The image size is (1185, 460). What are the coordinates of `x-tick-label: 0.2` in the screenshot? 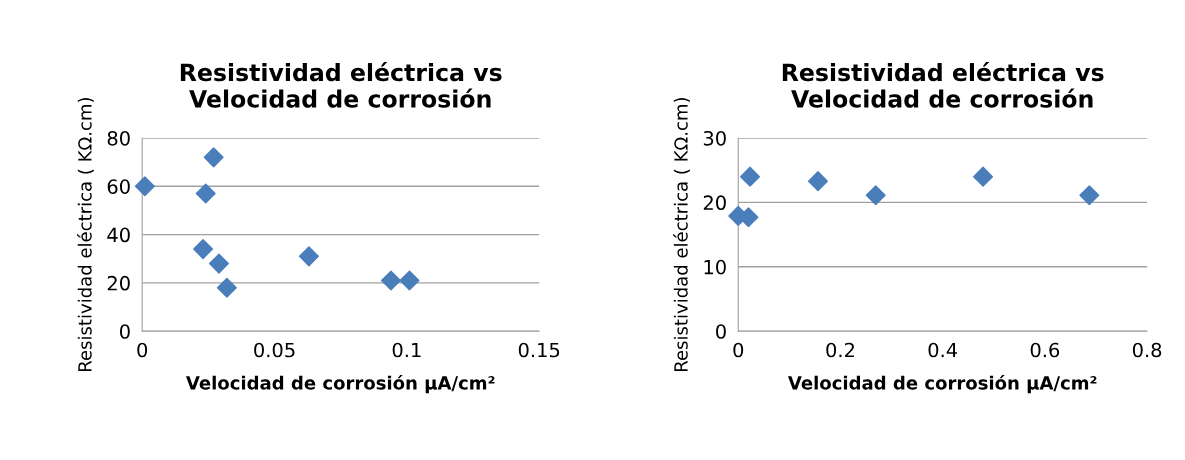 It's located at (840, 350).